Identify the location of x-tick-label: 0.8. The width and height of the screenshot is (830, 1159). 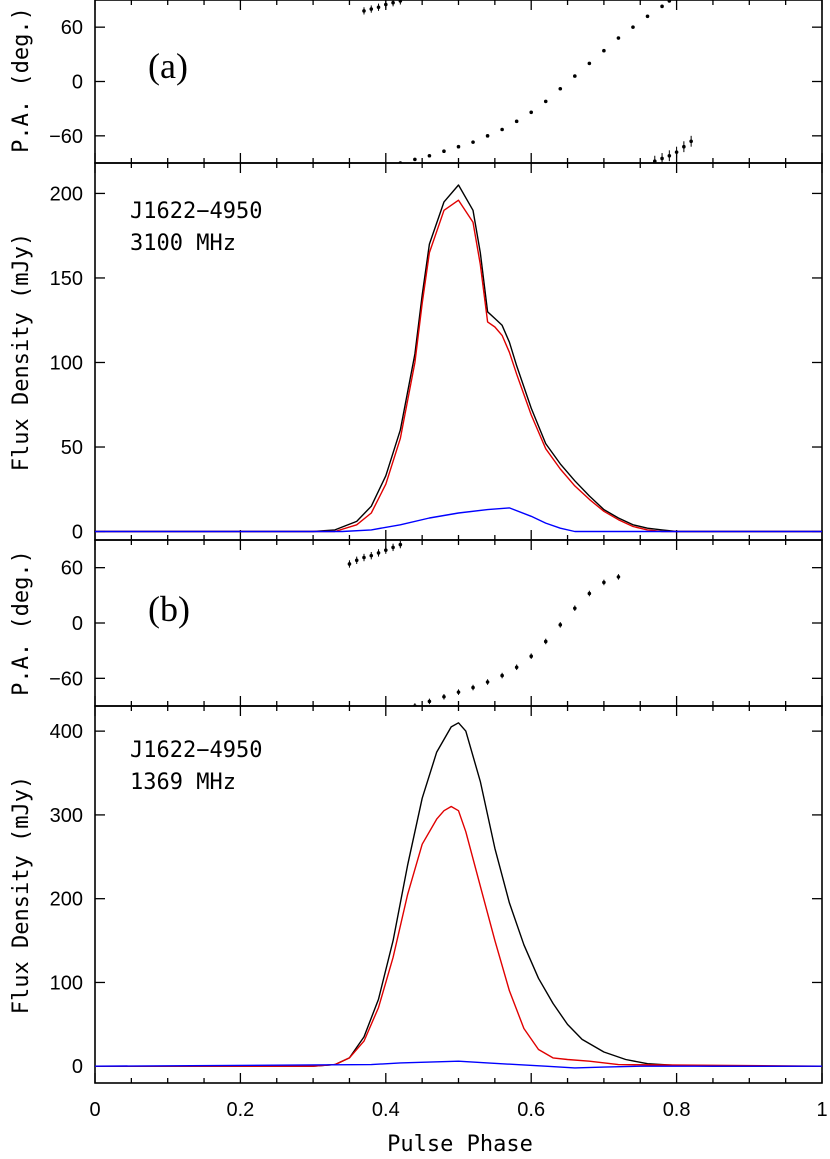
(677, 1110).